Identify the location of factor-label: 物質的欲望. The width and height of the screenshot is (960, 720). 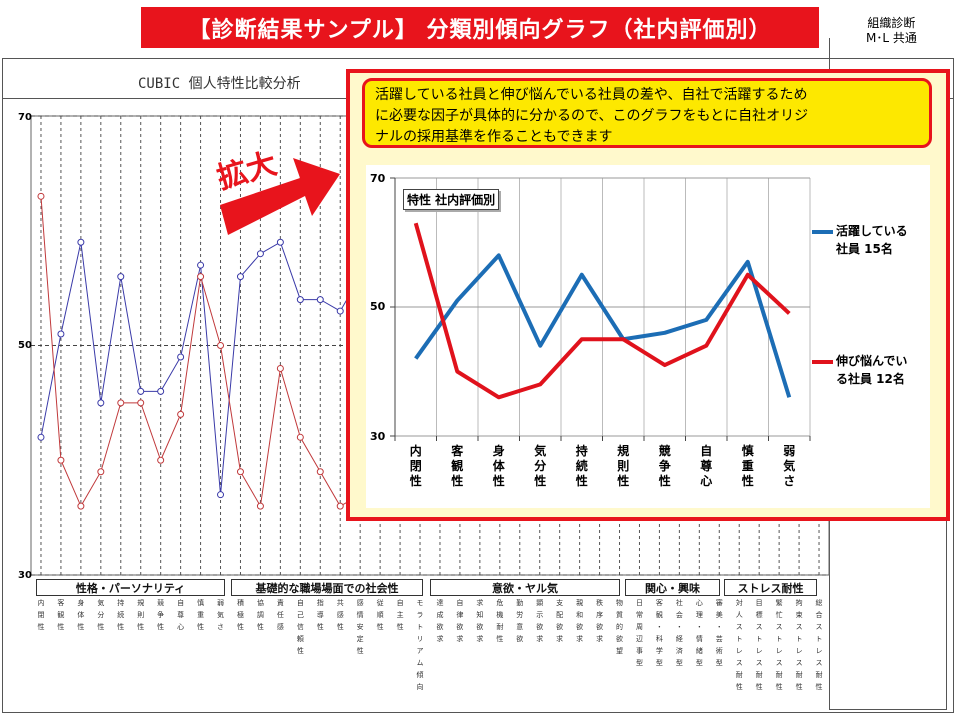
(619, 629).